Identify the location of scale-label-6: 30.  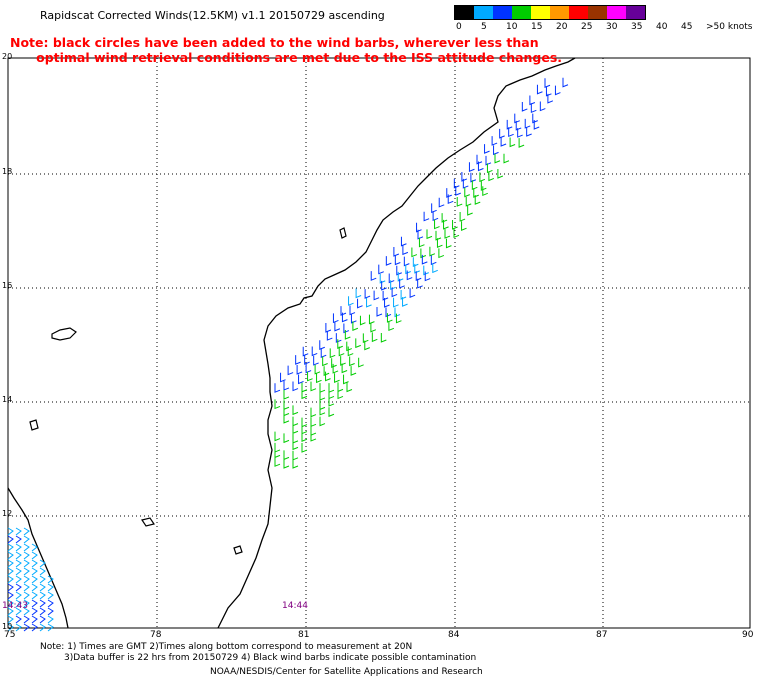
(612, 27).